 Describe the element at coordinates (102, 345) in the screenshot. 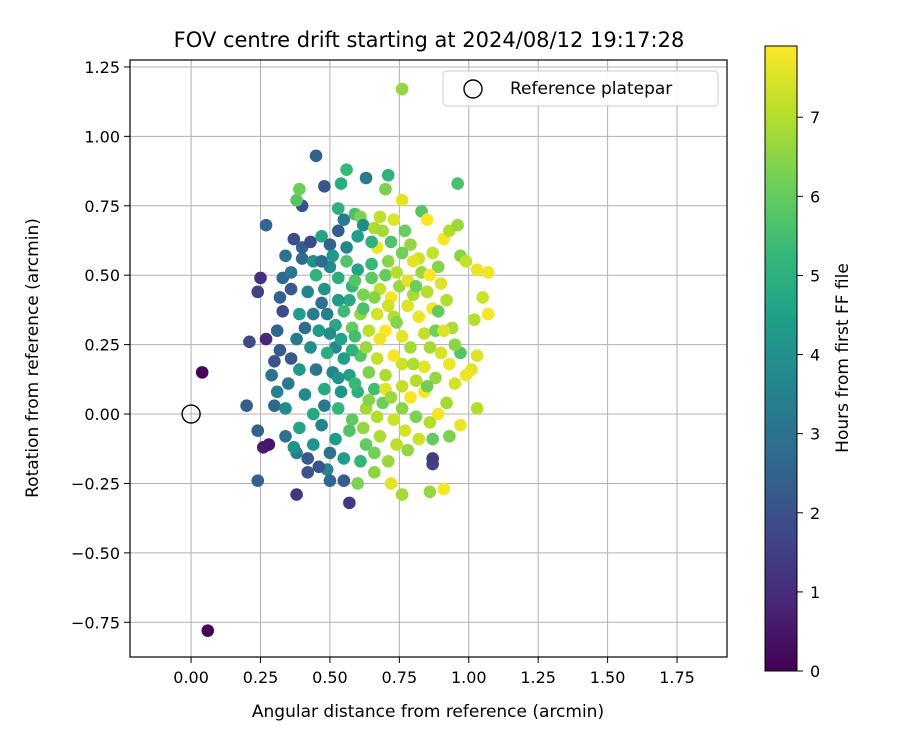

I see `y-tick-label: 0.25` at that location.